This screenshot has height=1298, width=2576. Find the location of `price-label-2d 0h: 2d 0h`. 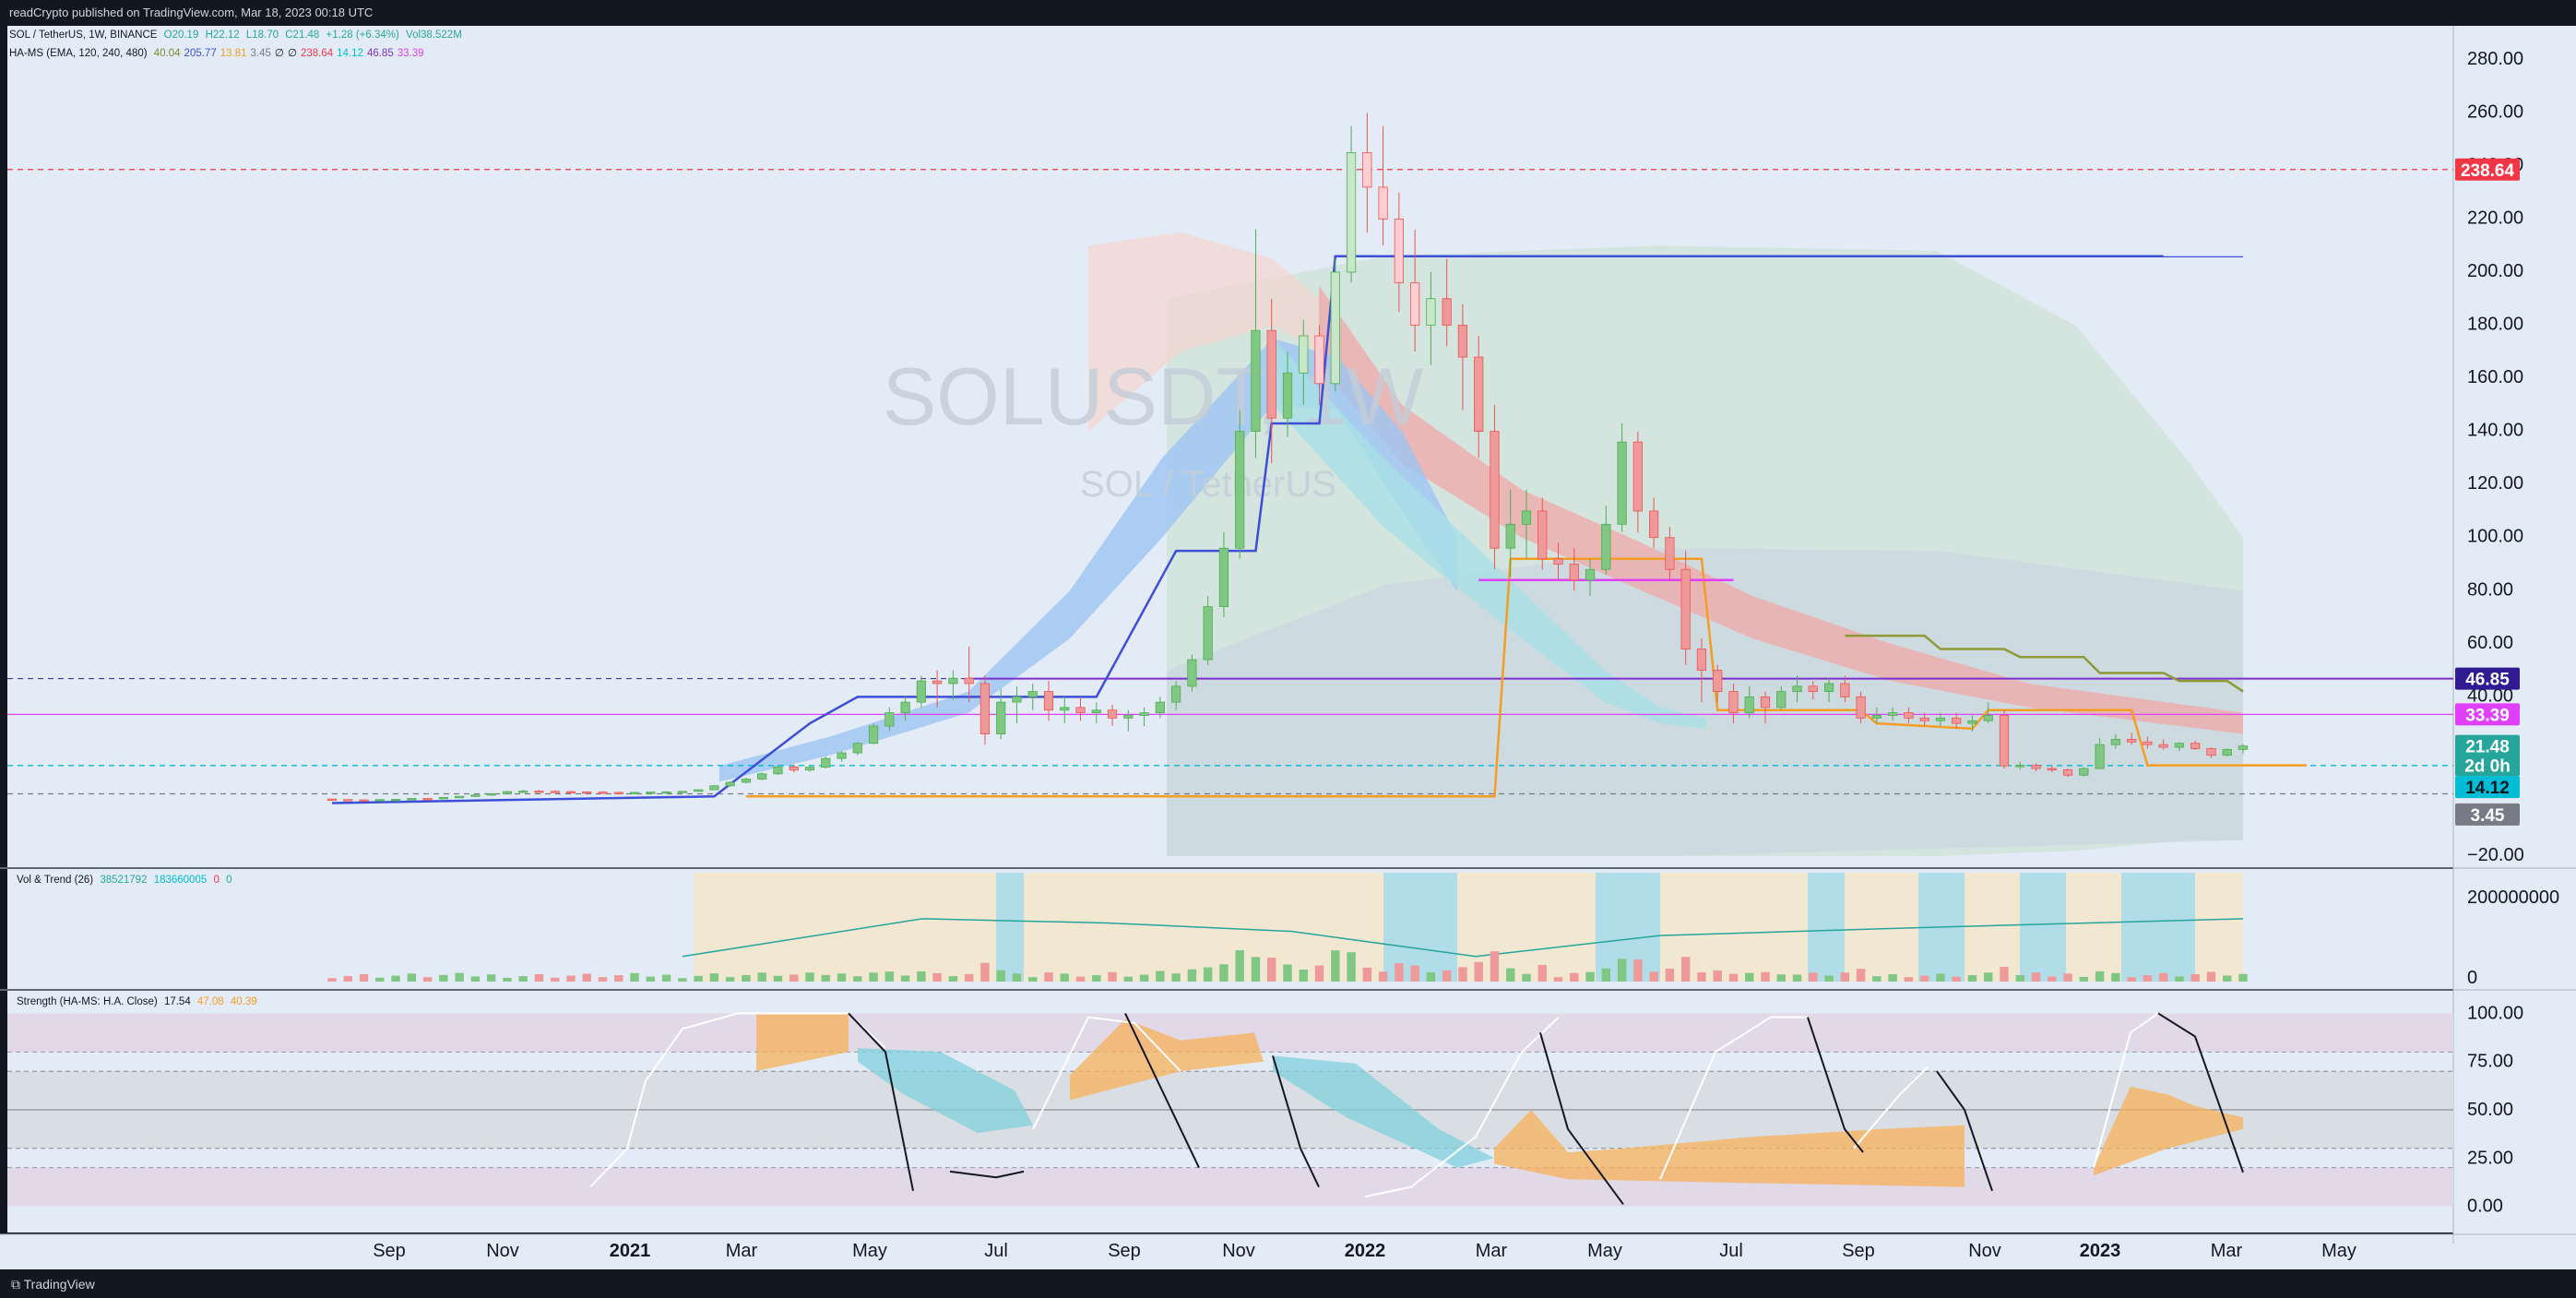

price-label-2d 0h: 2d 0h is located at coordinates (2487, 766).